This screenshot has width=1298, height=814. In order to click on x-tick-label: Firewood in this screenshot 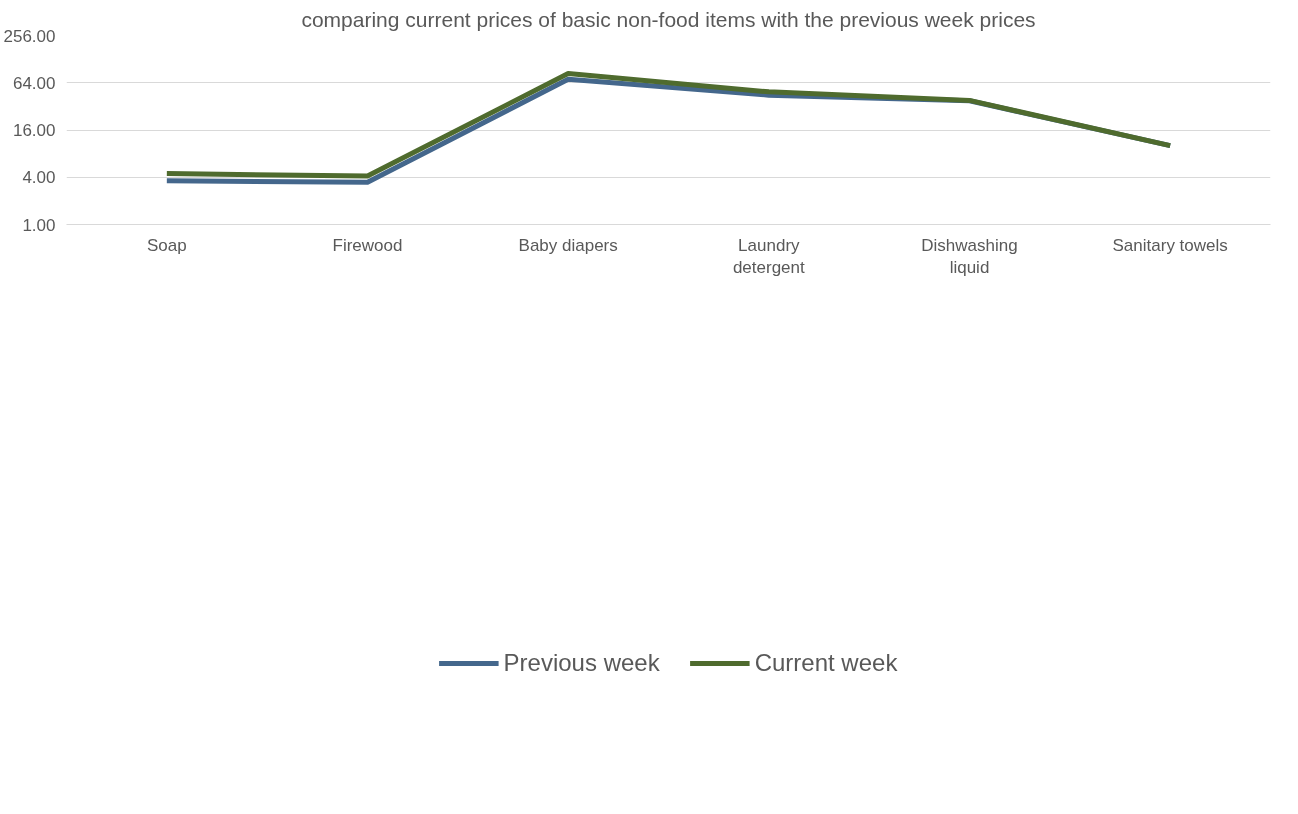, I will do `click(367, 245)`.